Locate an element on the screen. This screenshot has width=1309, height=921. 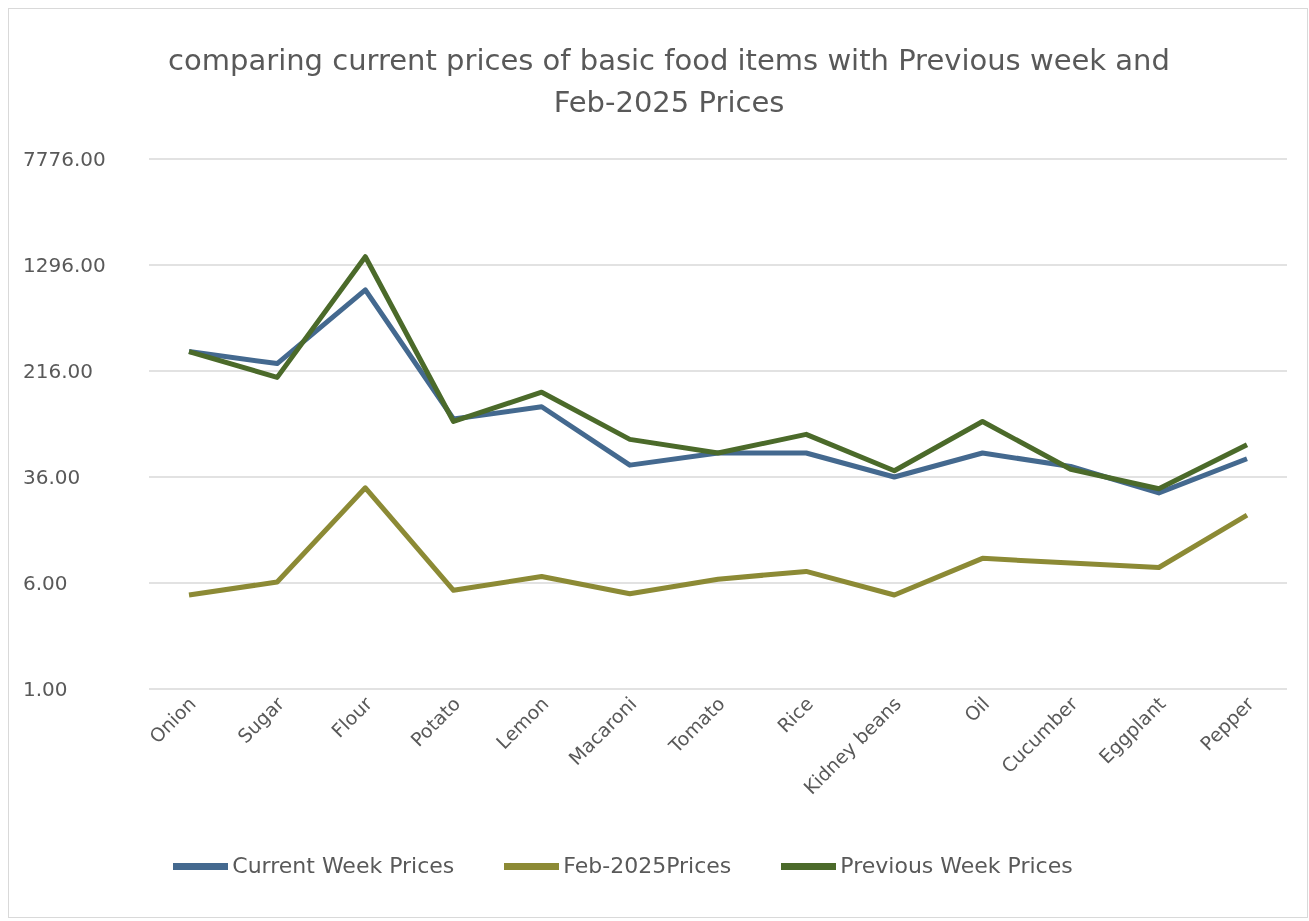
y-tick-label: 1296.00 is located at coordinates (64, 265).